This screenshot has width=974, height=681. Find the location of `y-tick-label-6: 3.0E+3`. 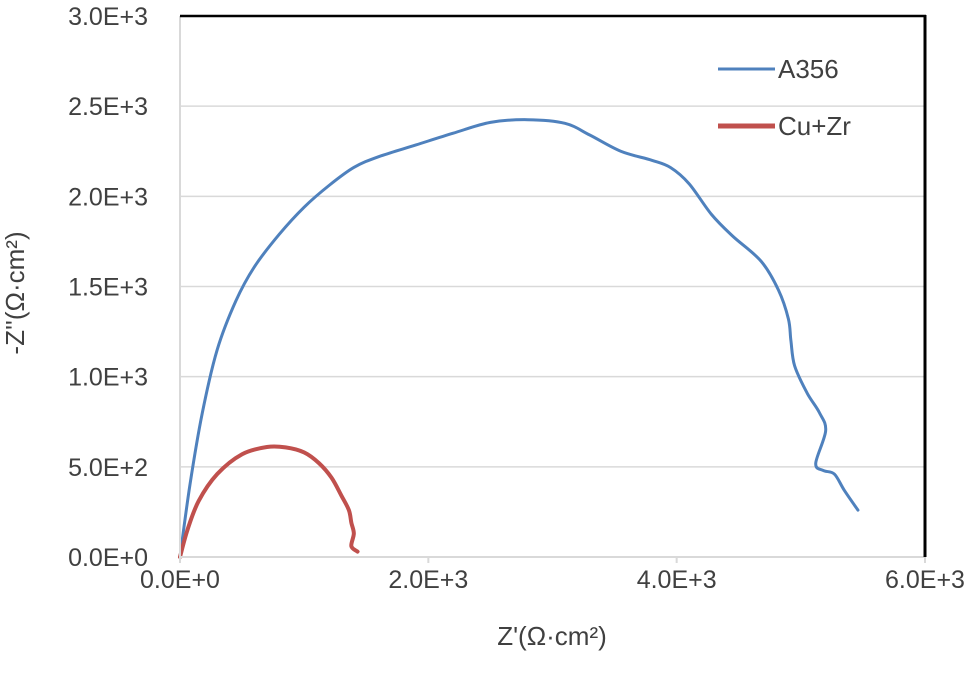

y-tick-label-6: 3.0E+3 is located at coordinates (108, 17).